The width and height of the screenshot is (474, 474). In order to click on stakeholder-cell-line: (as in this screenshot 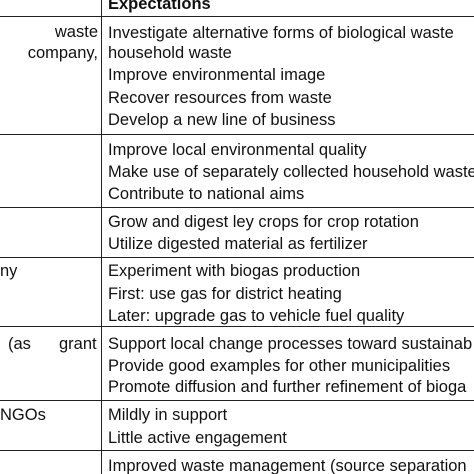, I will do `click(19, 344)`.